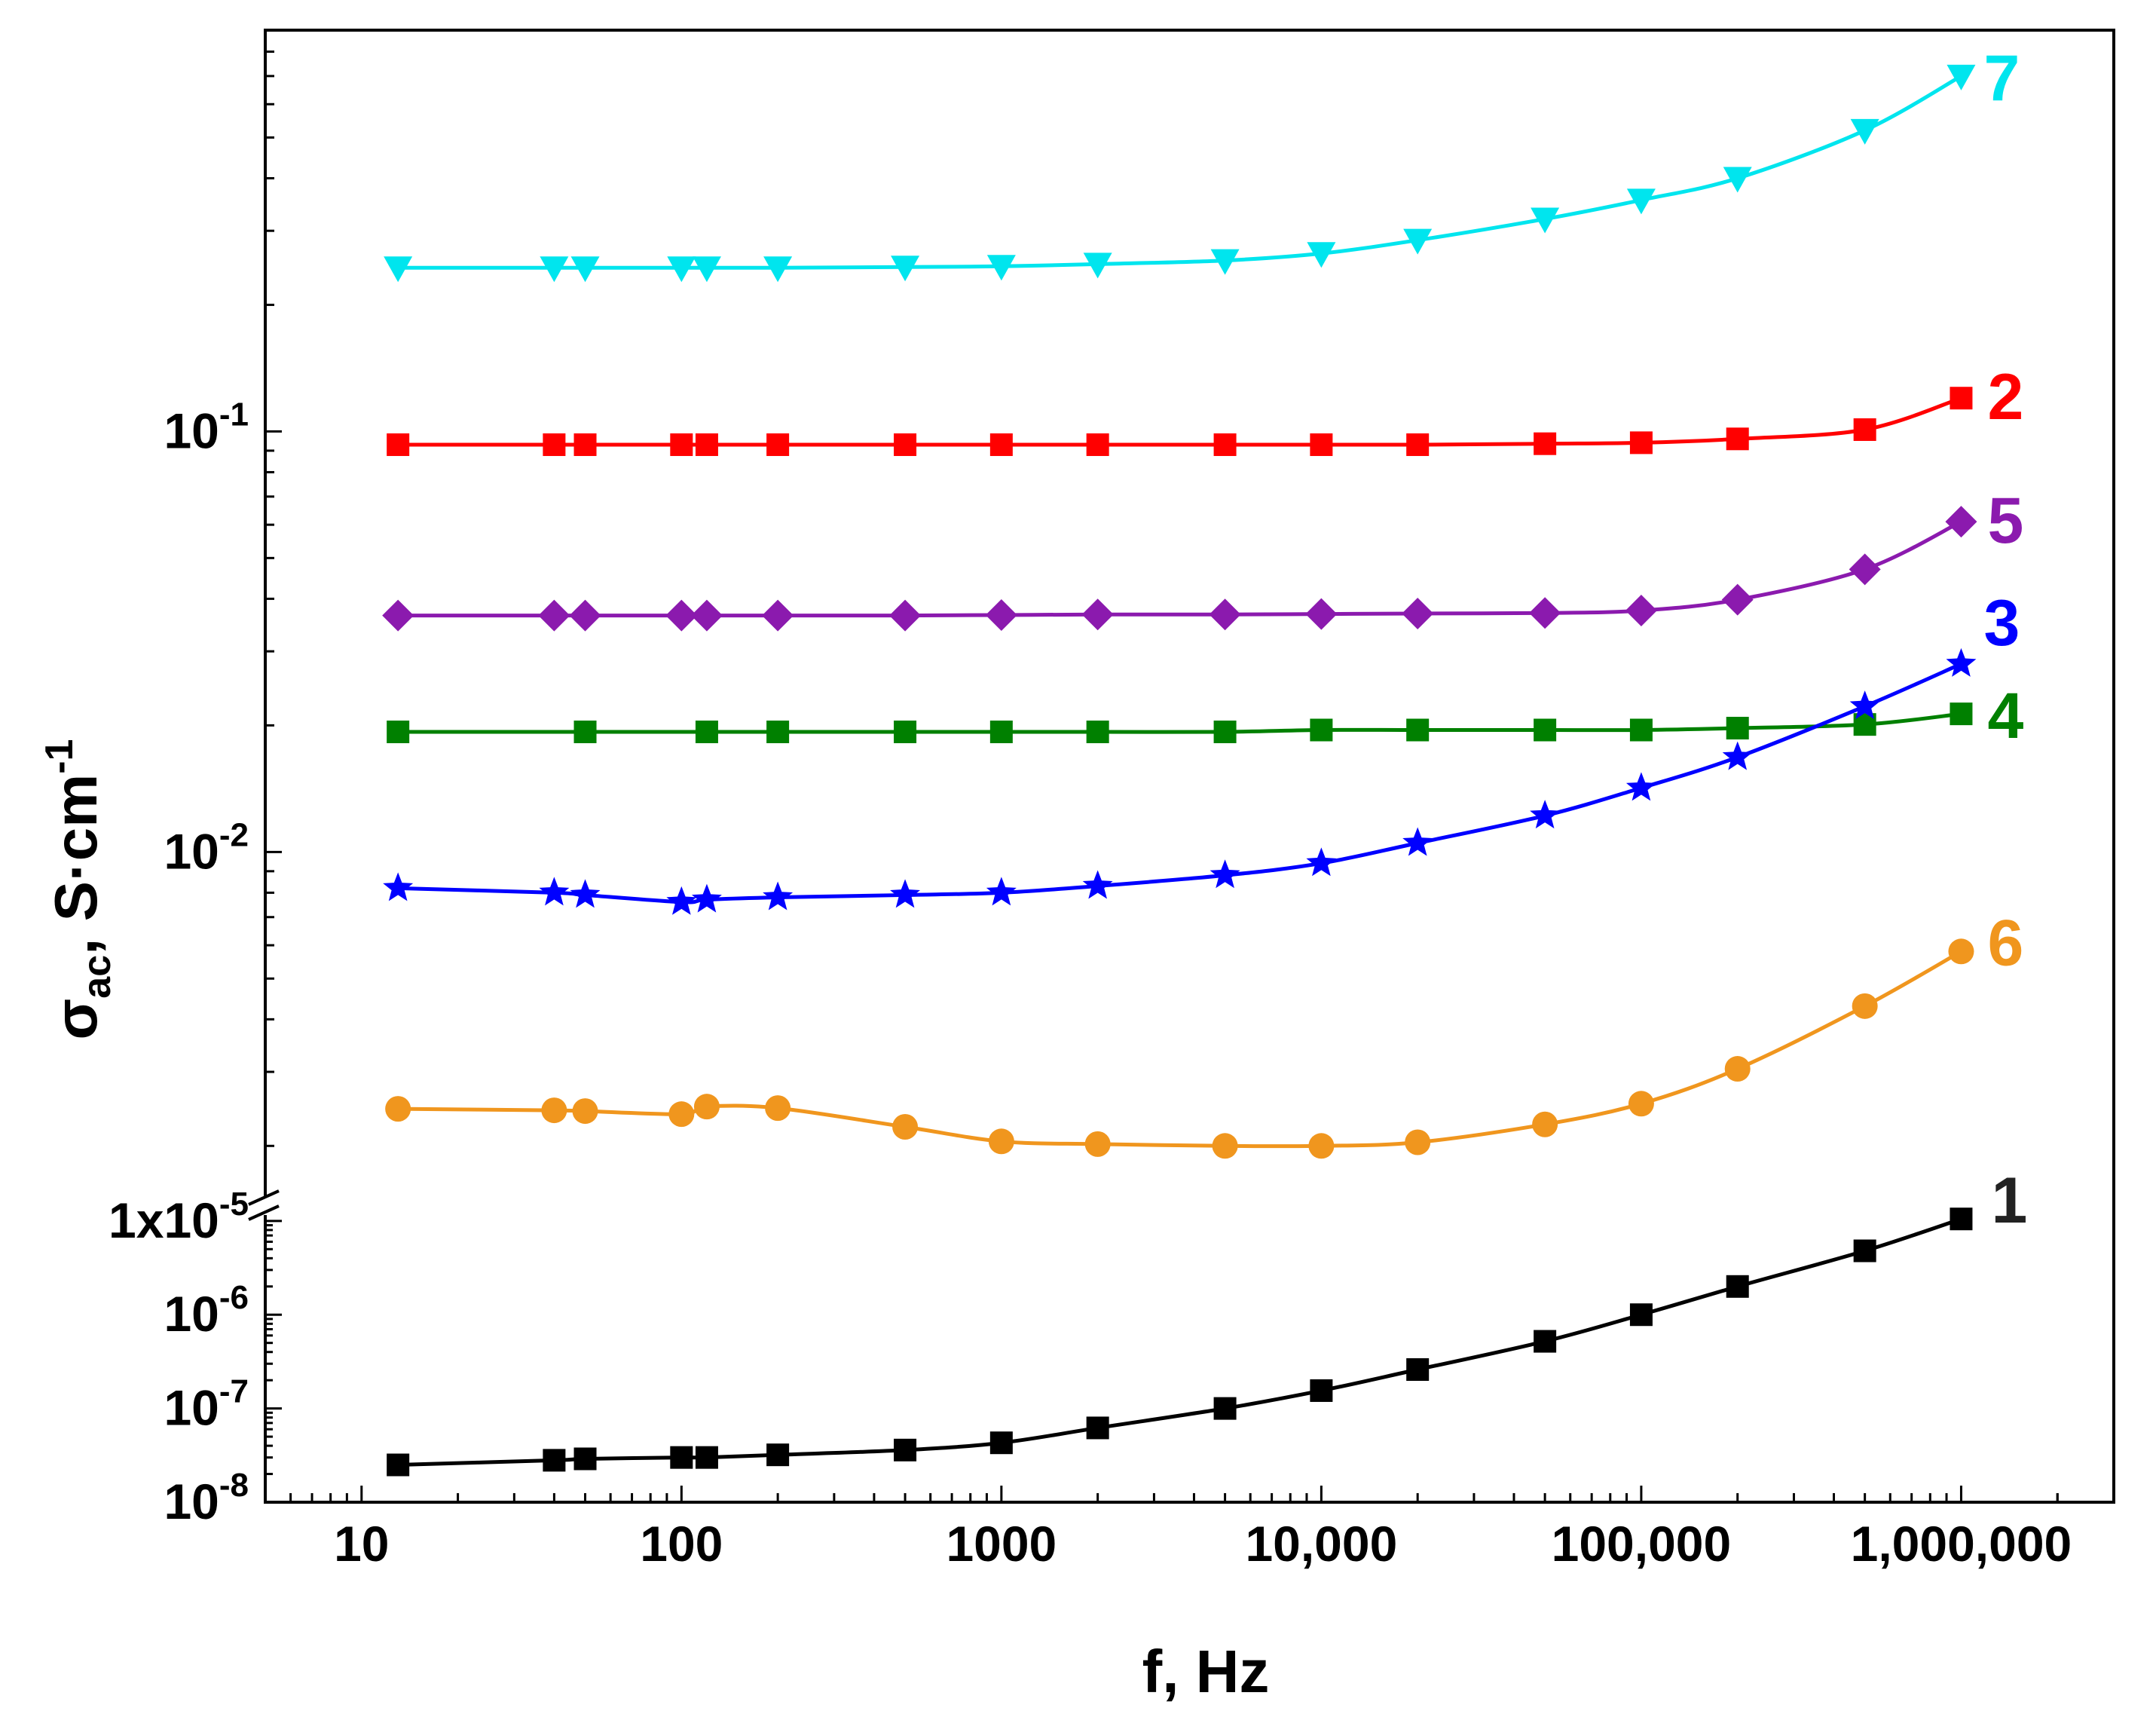 The height and width of the screenshot is (1714, 2156). What do you see at coordinates (264, 1205) in the screenshot?
I see `axis-break-mark` at bounding box center [264, 1205].